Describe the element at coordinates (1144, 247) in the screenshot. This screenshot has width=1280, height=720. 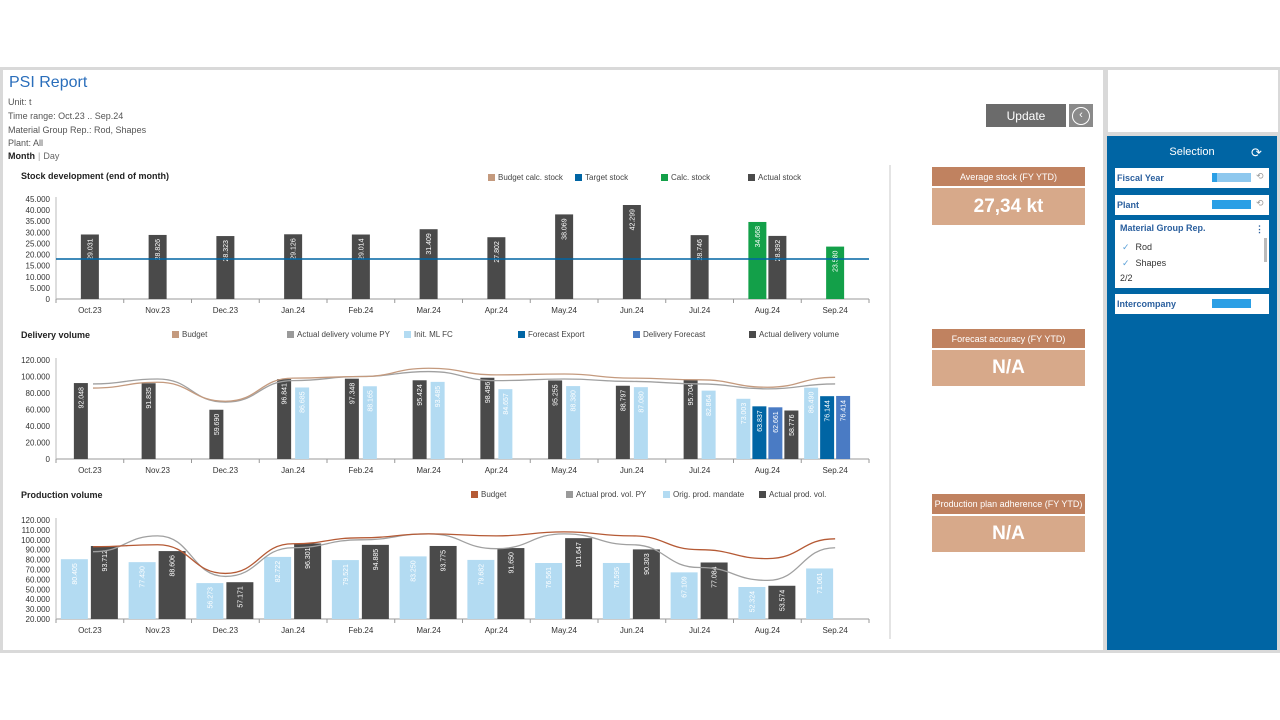
I see `option-rod-label: Rod` at that location.